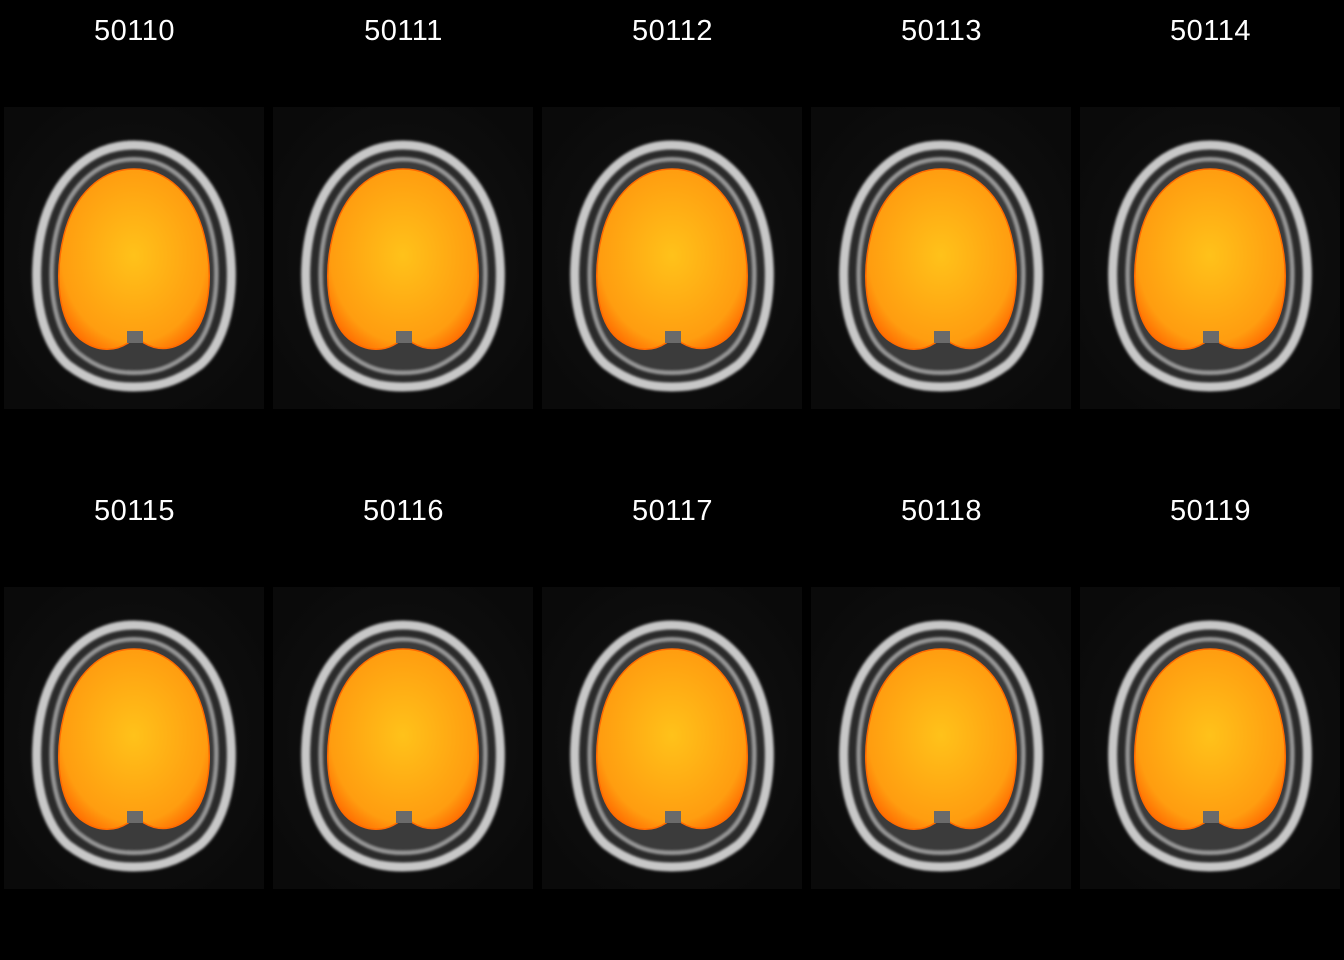 Image resolution: width=1344 pixels, height=960 pixels. What do you see at coordinates (403, 31) in the screenshot?
I see `subject-label: 50111` at bounding box center [403, 31].